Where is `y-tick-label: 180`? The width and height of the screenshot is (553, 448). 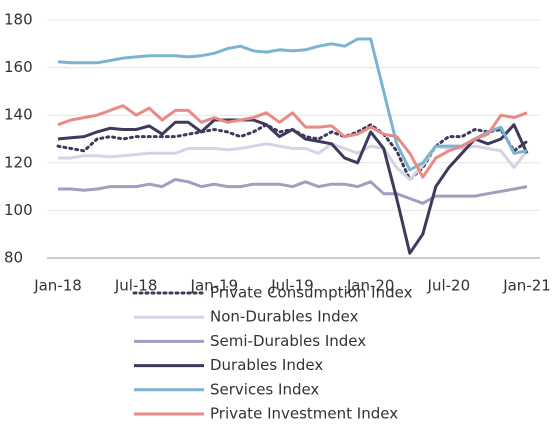
y-tick-label: 180 is located at coordinates (18, 20).